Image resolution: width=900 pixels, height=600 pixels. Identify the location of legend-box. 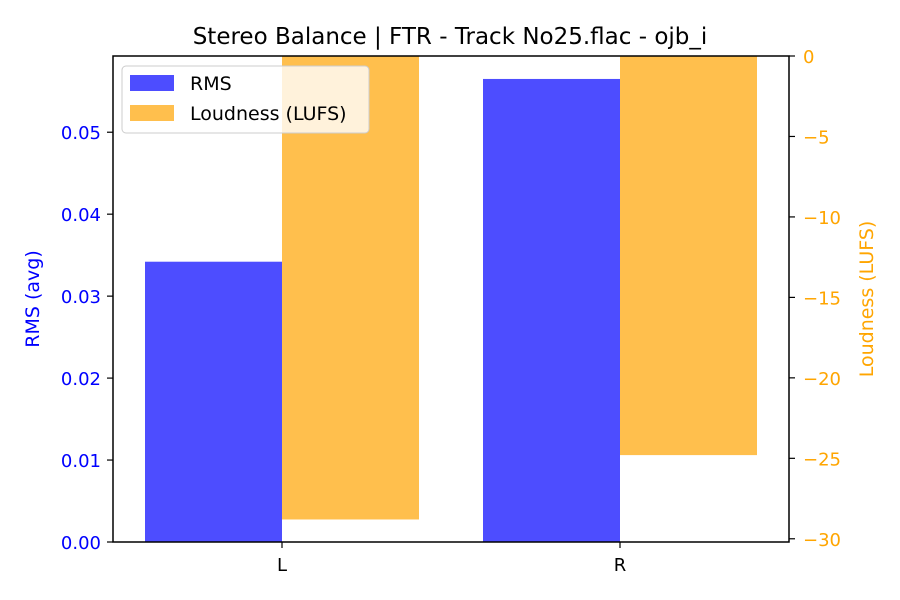
(245, 99).